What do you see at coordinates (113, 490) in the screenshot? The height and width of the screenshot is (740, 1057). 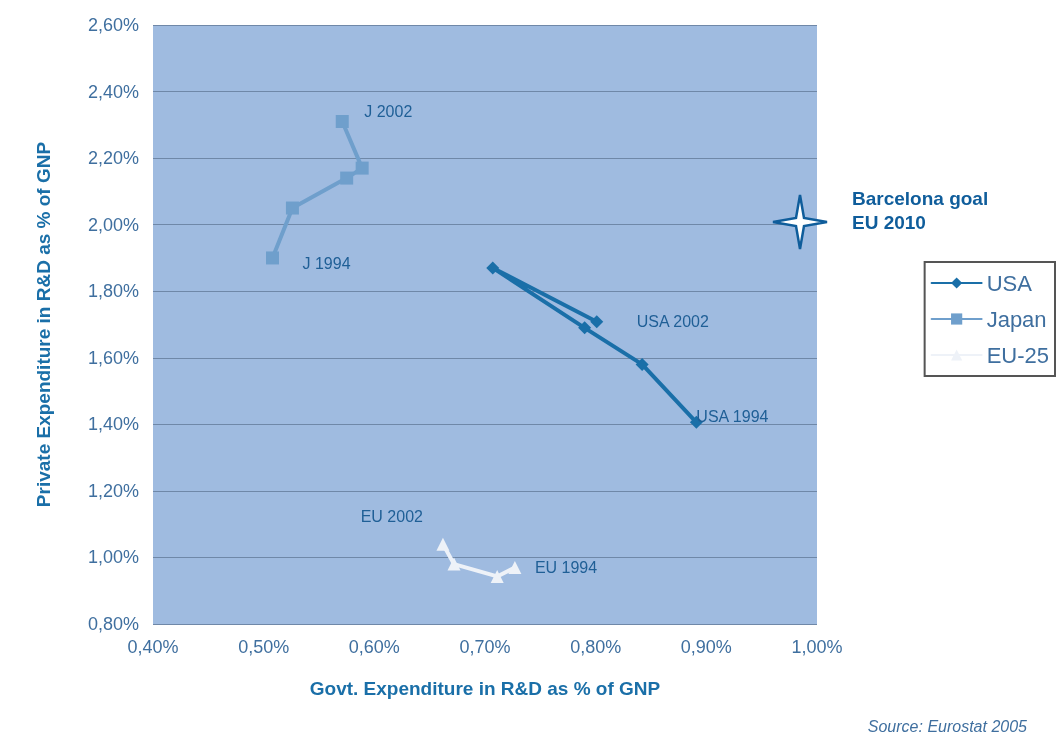 I see `y-tick-label: 1,20%` at bounding box center [113, 490].